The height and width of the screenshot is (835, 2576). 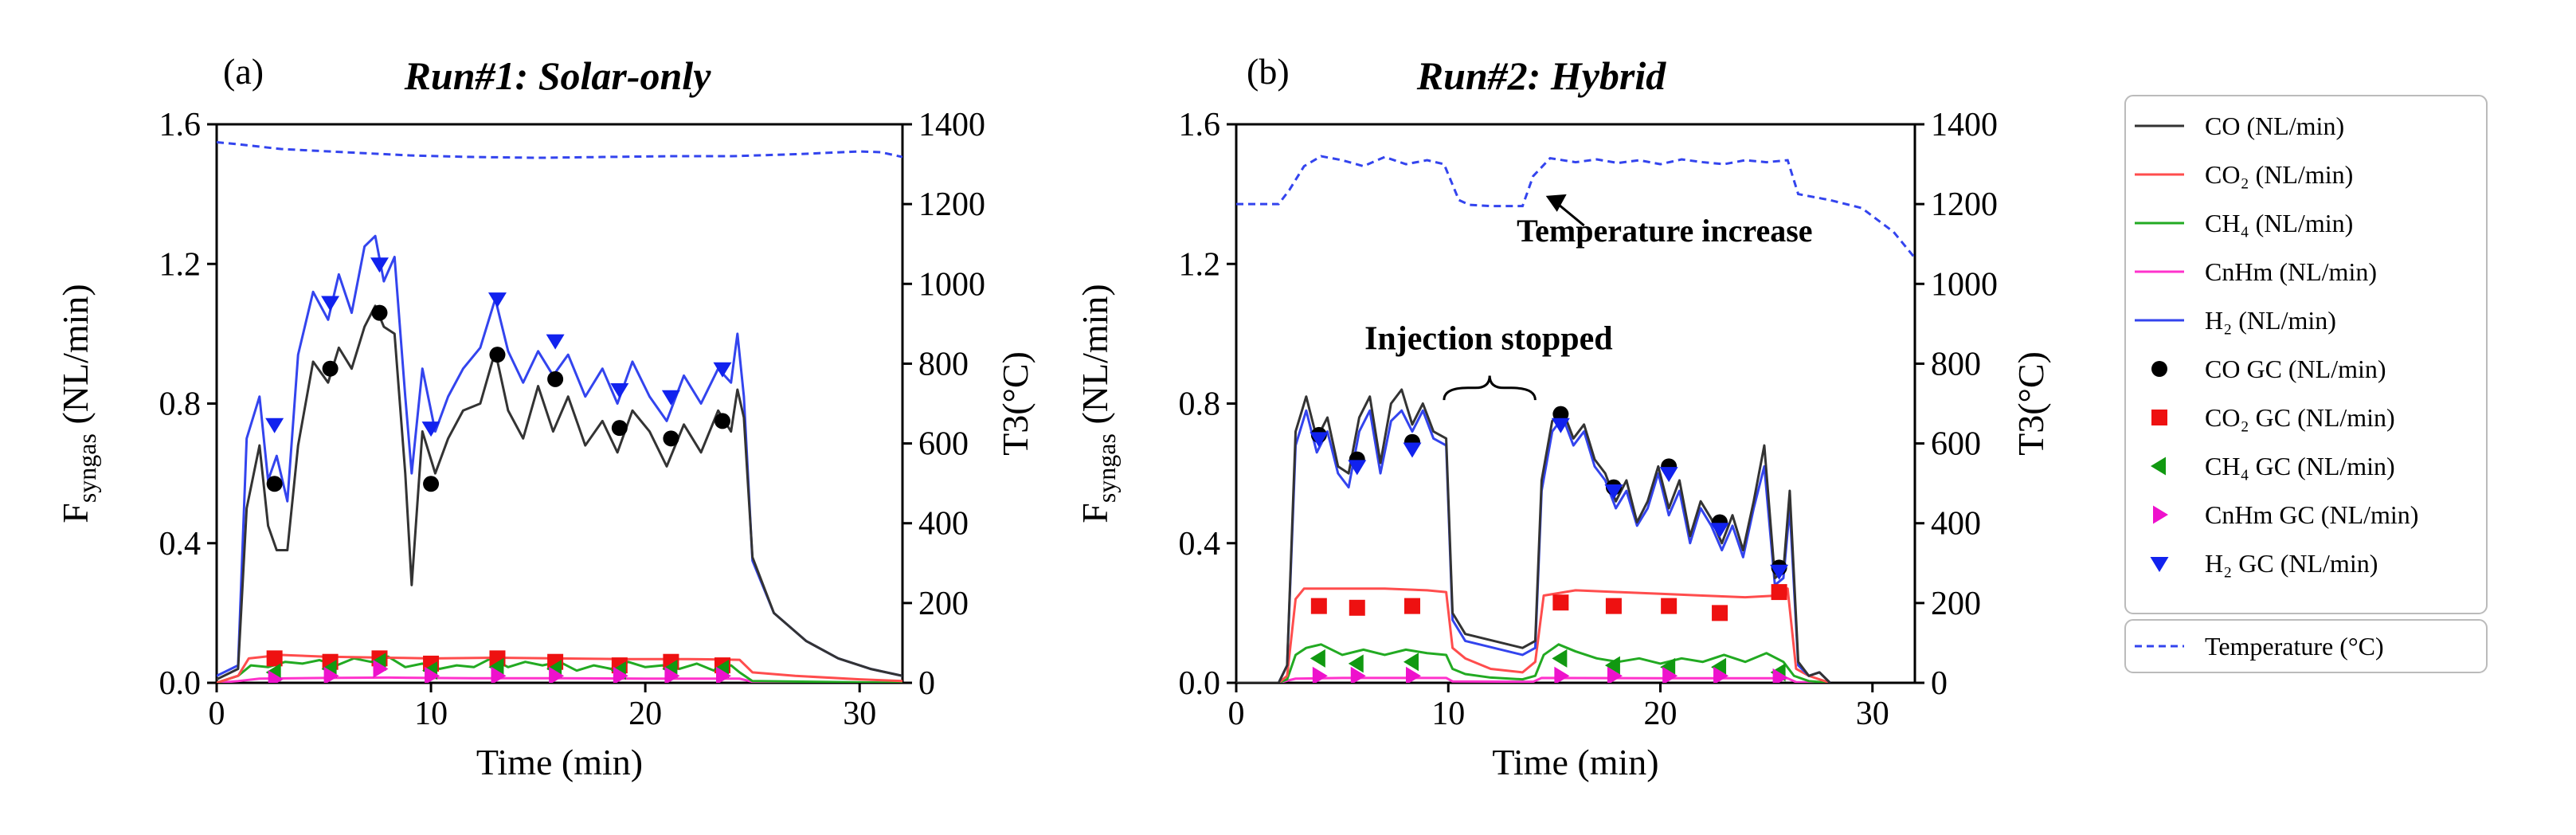 What do you see at coordinates (1533, 663) in the screenshot?
I see `series-line-ch4` at bounding box center [1533, 663].